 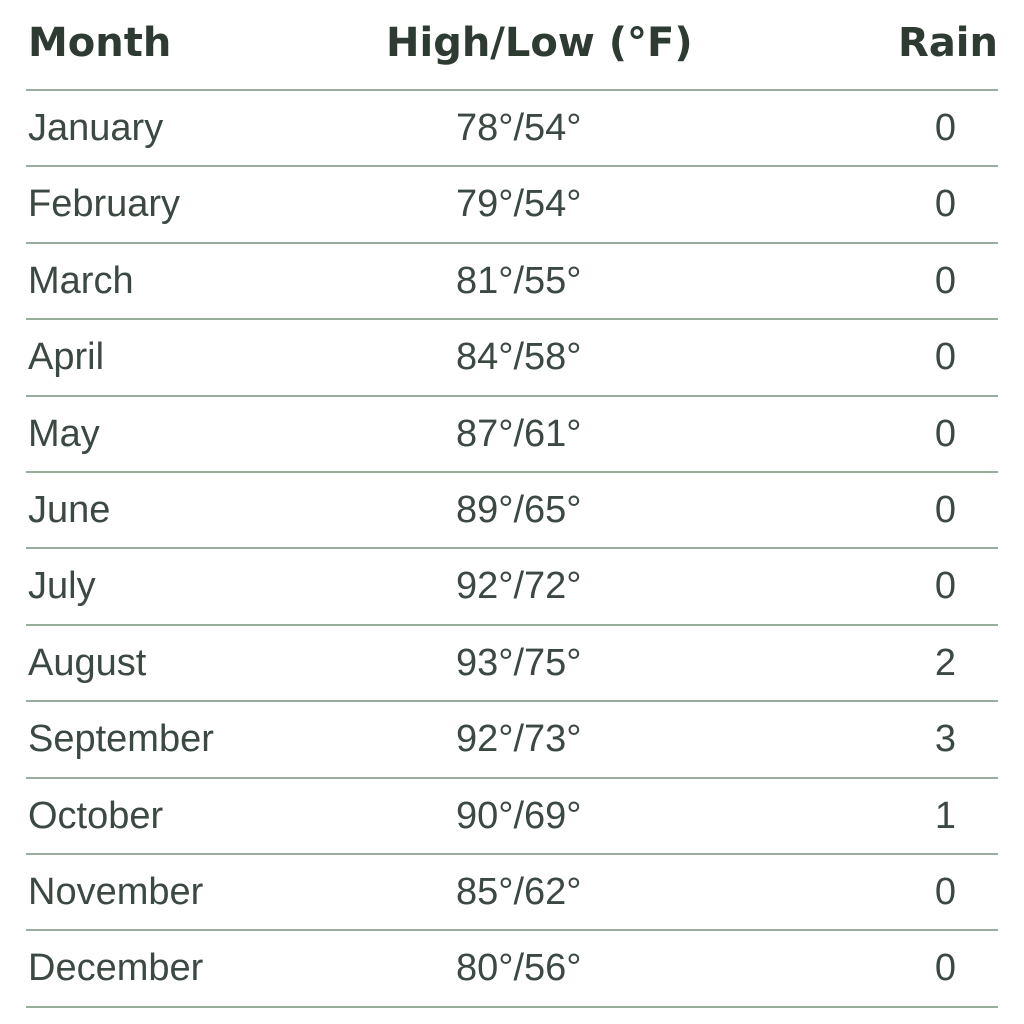 I want to click on high-low-cell: 84°/58°, so click(x=519, y=357).